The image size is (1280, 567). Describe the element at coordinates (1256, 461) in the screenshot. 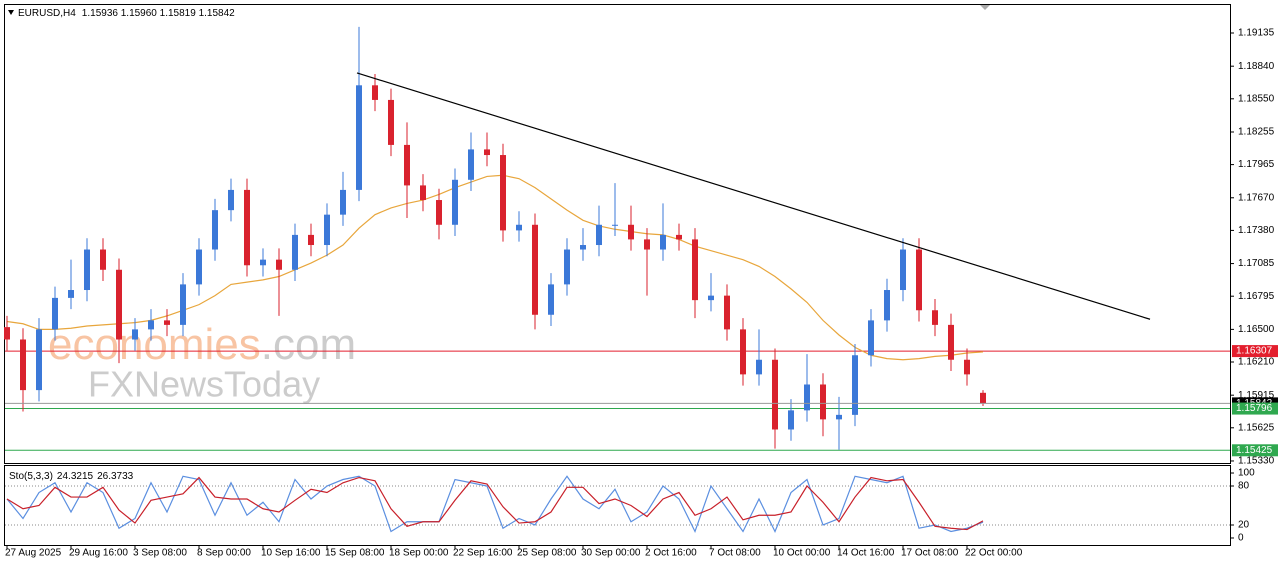

I see `y-tick-label: 1.15330` at that location.